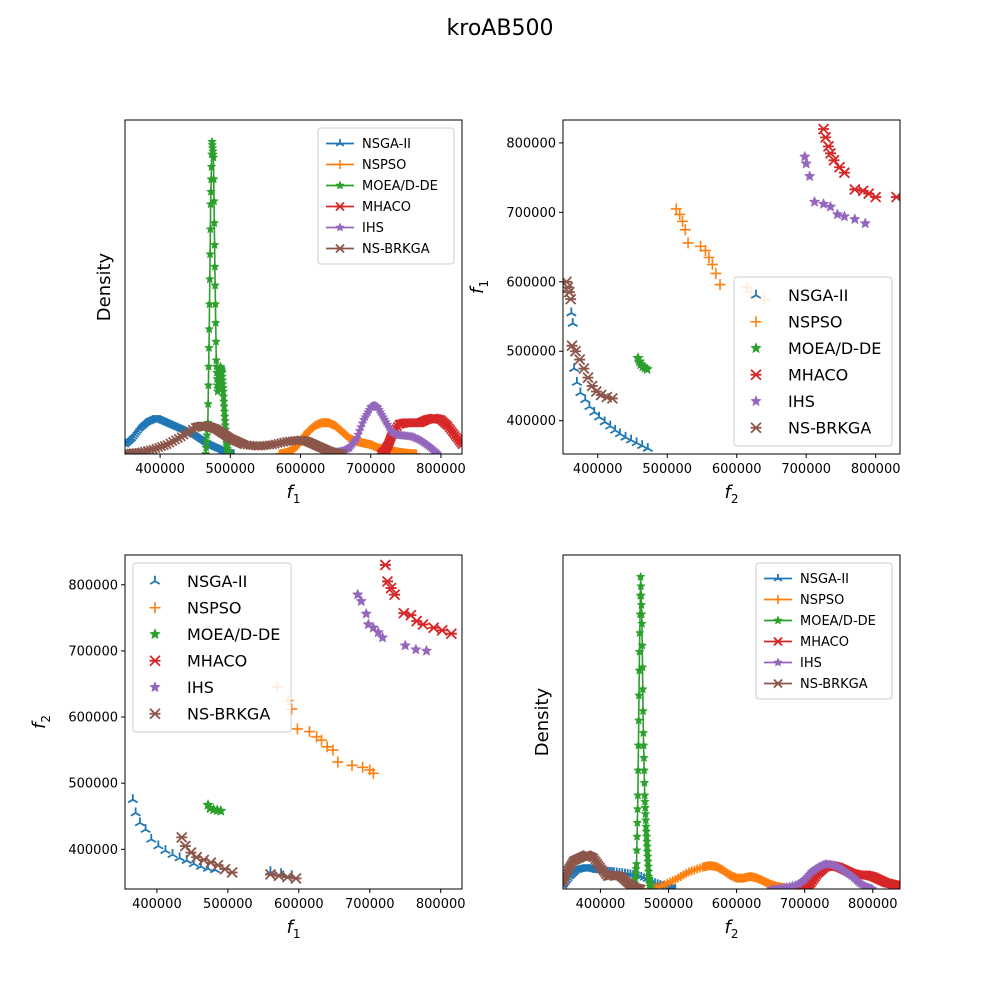 This screenshot has height=1000, width=1000. Describe the element at coordinates (531, 143) in the screenshot. I see `y-tick-label: 800000` at that location.